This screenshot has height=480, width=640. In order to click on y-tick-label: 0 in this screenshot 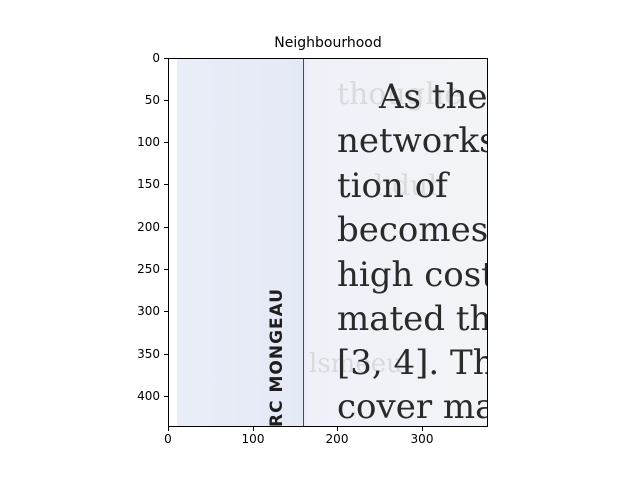, I will do `click(156, 58)`.